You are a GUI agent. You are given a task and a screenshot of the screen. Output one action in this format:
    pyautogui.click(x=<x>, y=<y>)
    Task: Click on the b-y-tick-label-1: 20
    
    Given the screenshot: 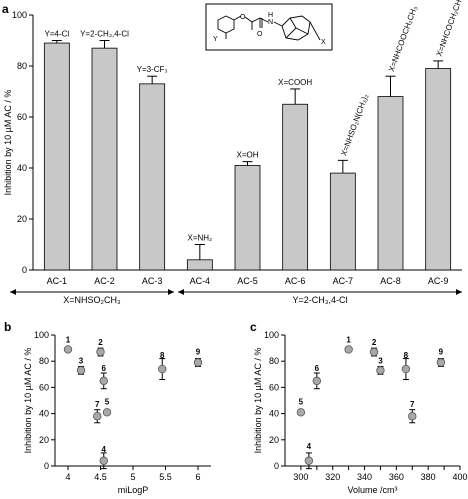 What is the action you would take?
    pyautogui.click(x=44, y=440)
    